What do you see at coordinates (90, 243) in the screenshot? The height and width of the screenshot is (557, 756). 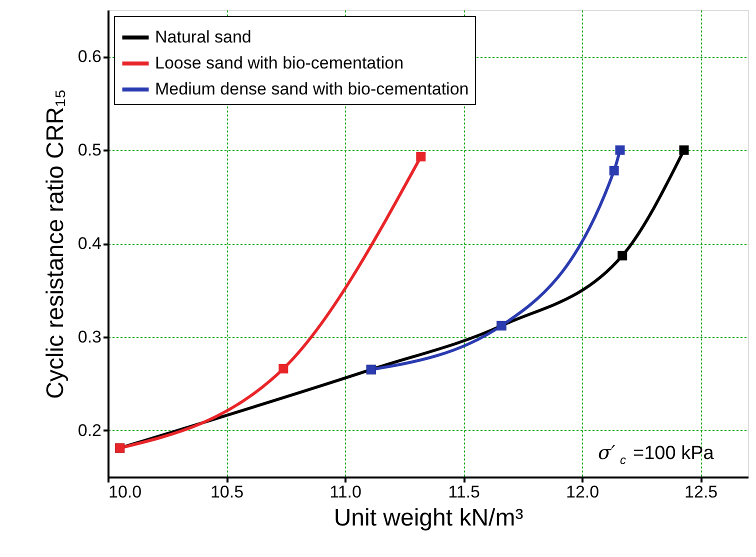 I see `y-tick-label: 0.4` at bounding box center [90, 243].